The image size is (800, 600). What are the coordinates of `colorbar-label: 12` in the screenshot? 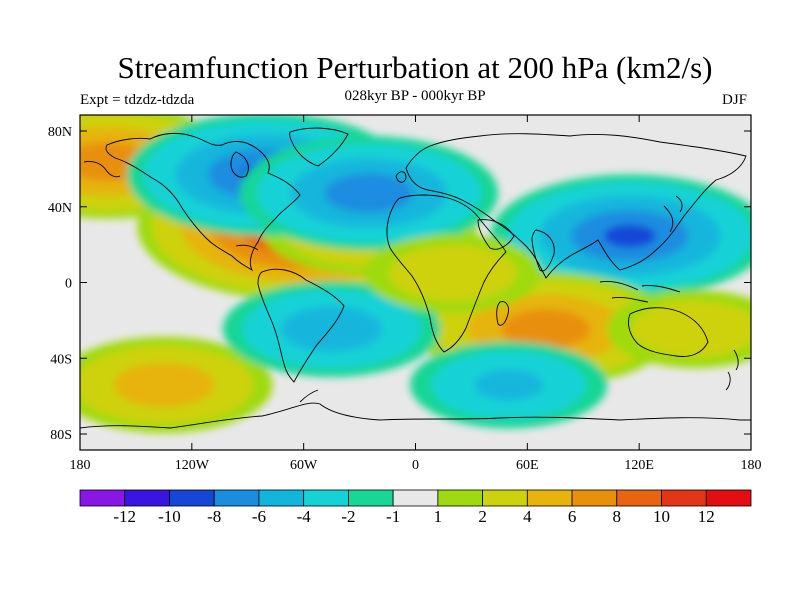 It's located at (706, 516).